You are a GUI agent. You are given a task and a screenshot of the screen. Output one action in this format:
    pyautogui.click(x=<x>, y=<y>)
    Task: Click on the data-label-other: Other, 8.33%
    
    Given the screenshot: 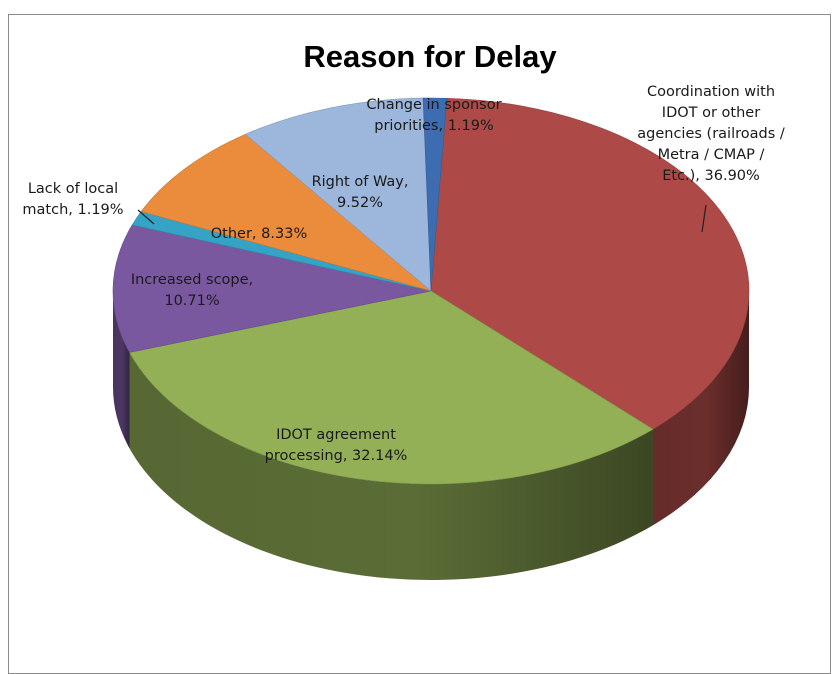 What is the action you would take?
    pyautogui.click(x=259, y=234)
    